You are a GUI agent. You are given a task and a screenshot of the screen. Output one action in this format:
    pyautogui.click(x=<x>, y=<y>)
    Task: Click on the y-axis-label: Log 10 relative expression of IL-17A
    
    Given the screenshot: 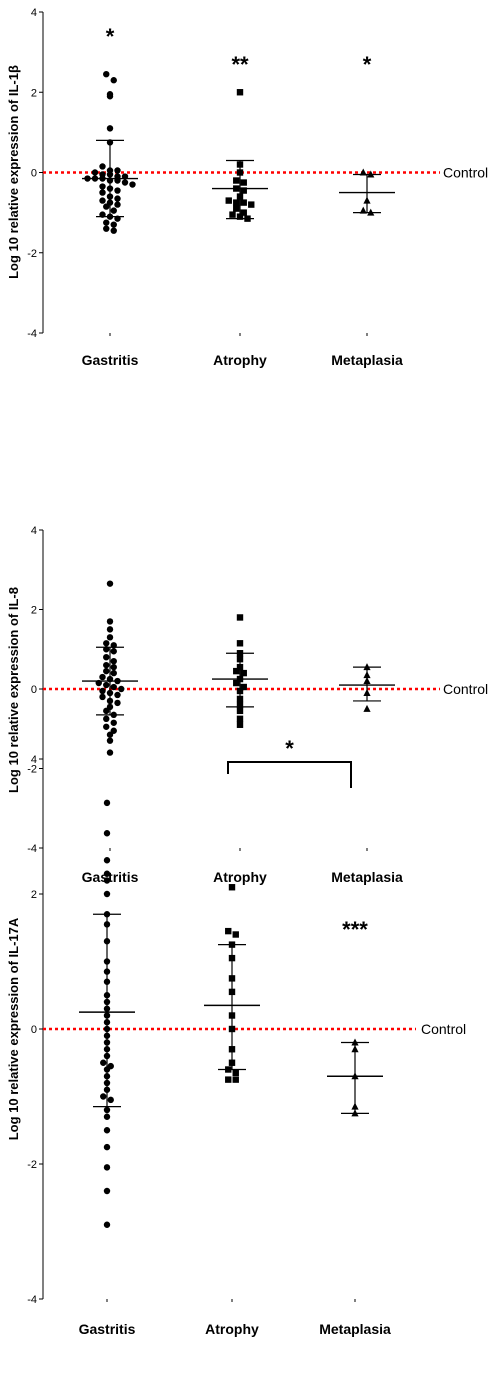 What is the action you would take?
    pyautogui.click(x=13, y=1028)
    